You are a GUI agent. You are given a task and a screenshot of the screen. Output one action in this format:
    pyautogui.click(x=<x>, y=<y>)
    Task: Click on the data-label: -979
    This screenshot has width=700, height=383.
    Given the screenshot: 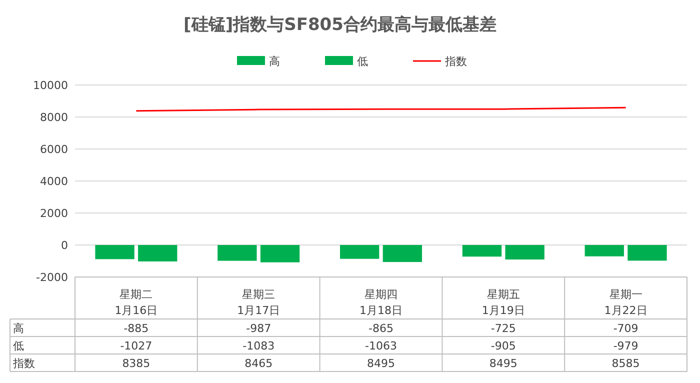 What is the action you would take?
    pyautogui.click(x=625, y=346)
    